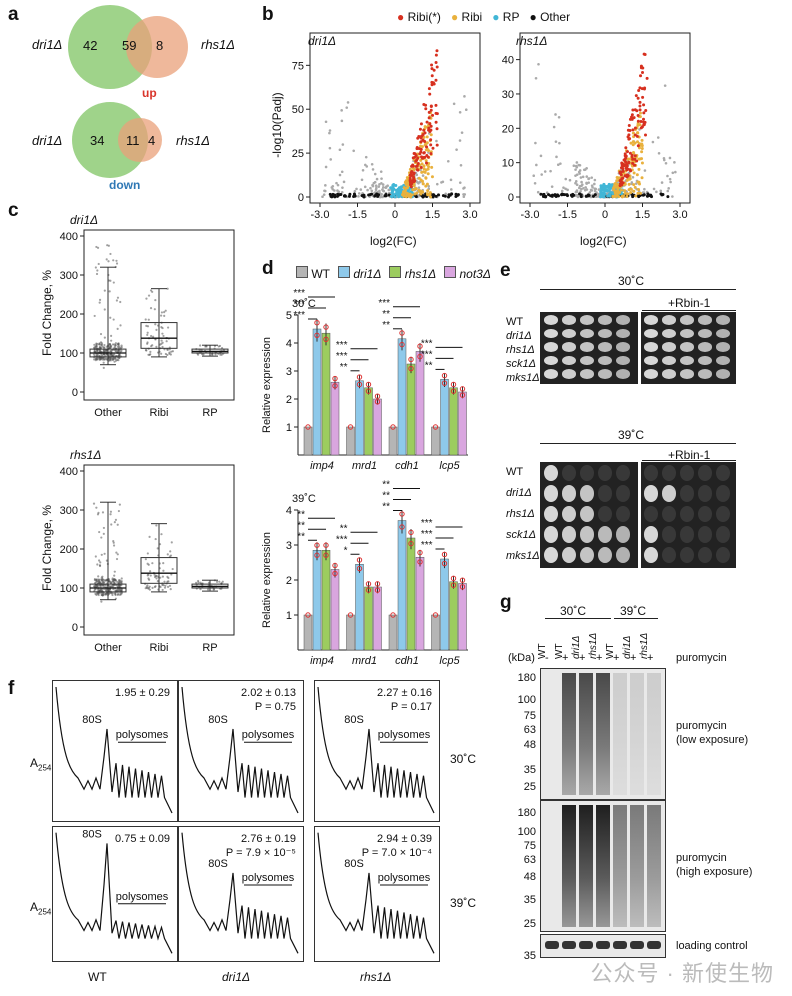 This screenshot has height=996, width=792. I want to click on wb-gel-low-exposure, so click(603, 734).